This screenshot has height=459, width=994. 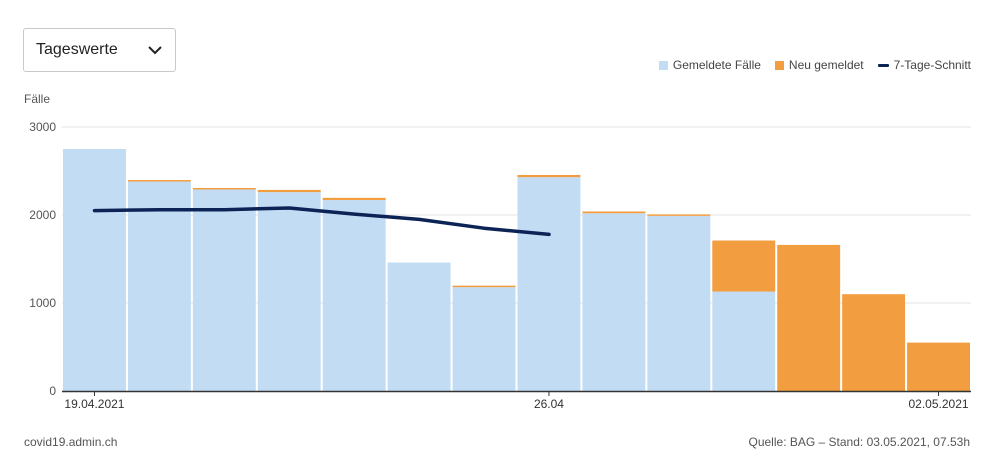 I want to click on x-tick-label: 26.04, so click(x=549, y=404).